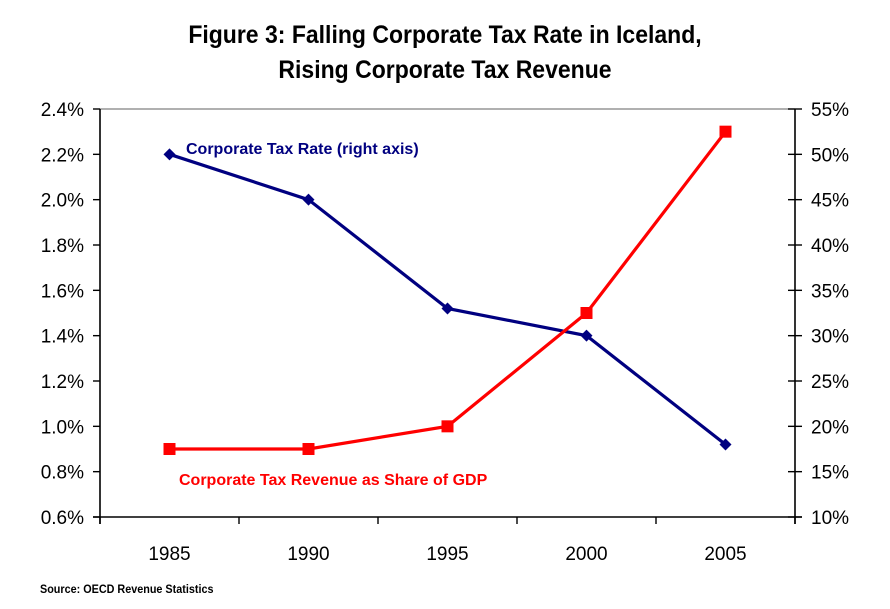 The width and height of the screenshot is (890, 609). Describe the element at coordinates (830, 518) in the screenshot. I see `right-tick-label: 10%` at that location.